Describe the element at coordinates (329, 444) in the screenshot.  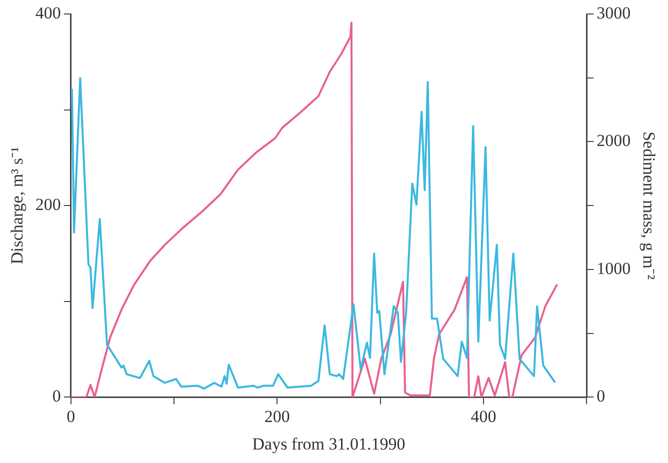
I see `x-axis-title: Days from 31.01.1990` at that location.